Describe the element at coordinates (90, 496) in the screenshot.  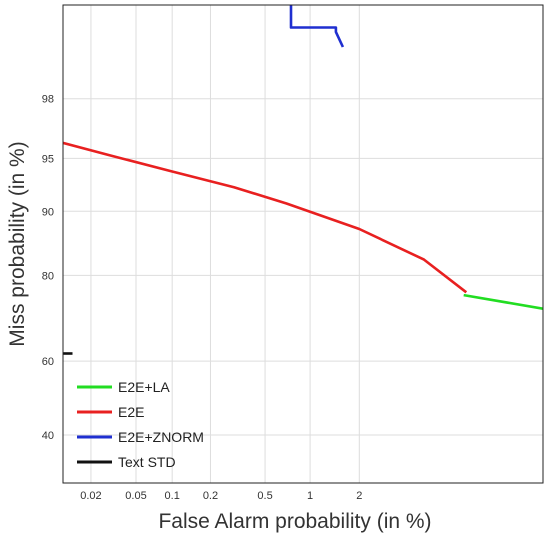
I see `x-tick-label: 0.02` at that location.